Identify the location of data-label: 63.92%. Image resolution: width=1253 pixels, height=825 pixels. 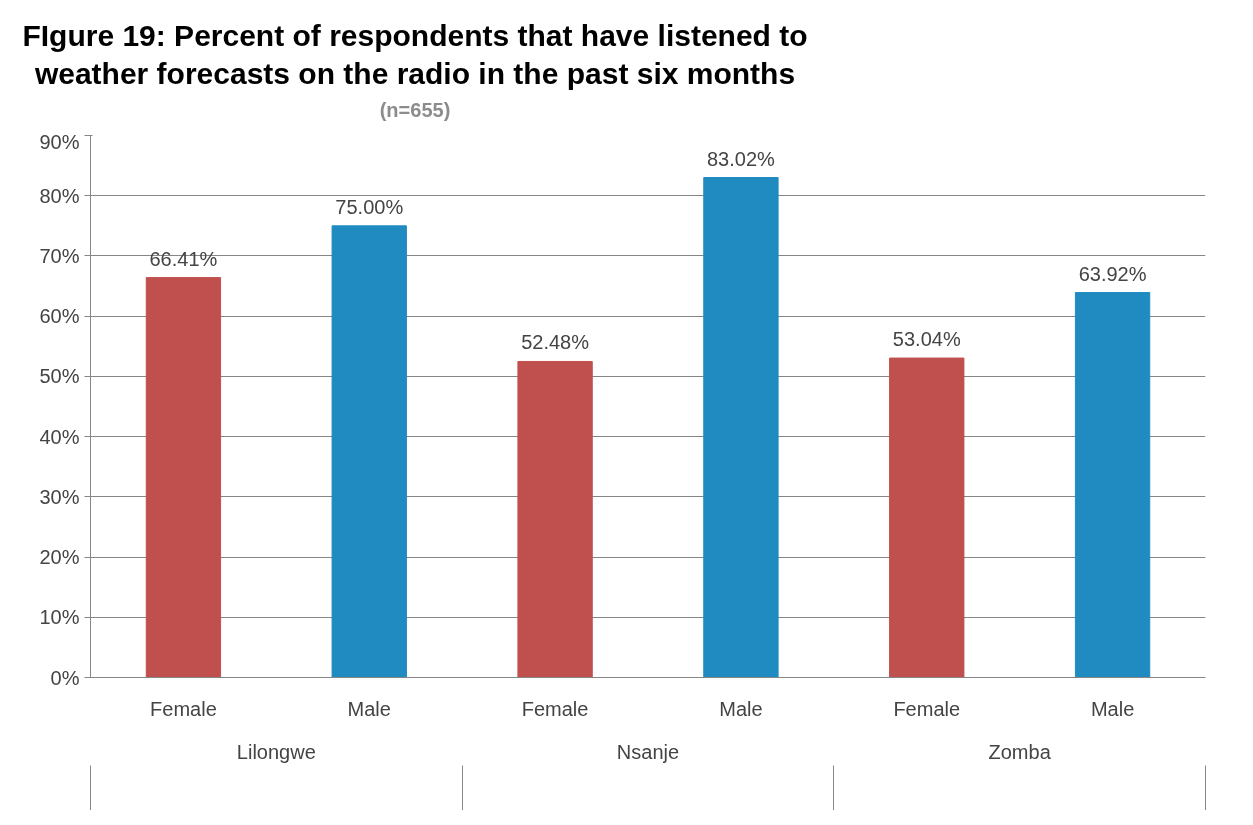
(1112, 273).